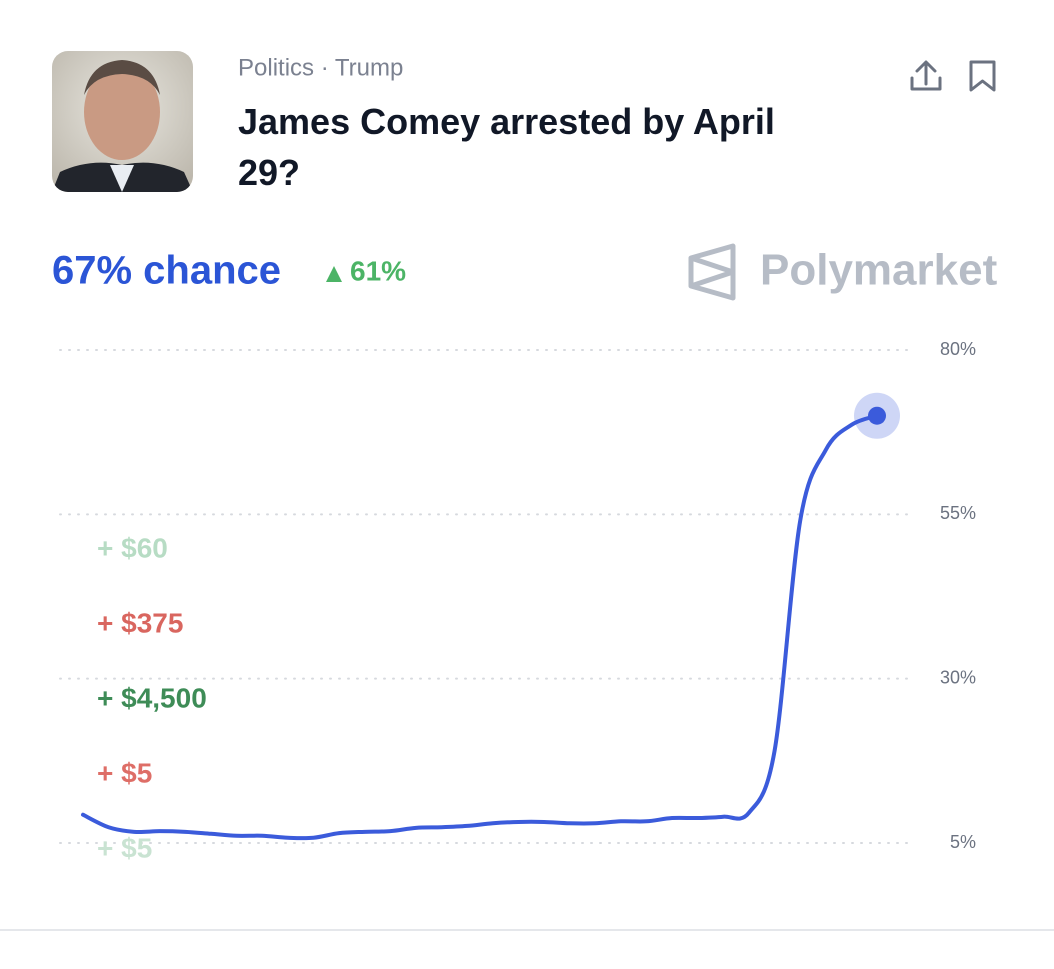 The height and width of the screenshot is (969, 1054). Describe the element at coordinates (320, 67) in the screenshot. I see `breadcrumb: Politics · Trump` at that location.